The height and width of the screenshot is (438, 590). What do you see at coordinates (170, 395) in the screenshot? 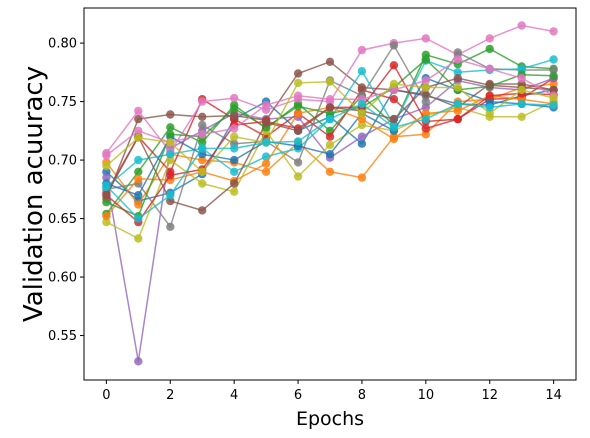
I see `x-tick-label: 2` at bounding box center [170, 395].